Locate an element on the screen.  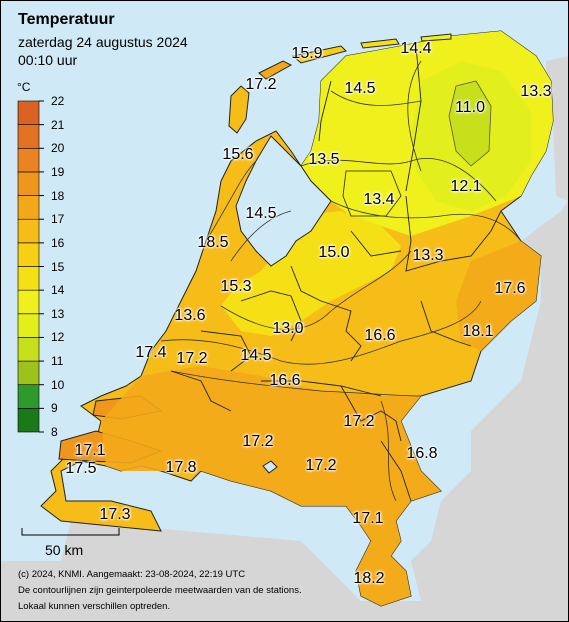
legend-tick-label: 17 is located at coordinates (58, 219).